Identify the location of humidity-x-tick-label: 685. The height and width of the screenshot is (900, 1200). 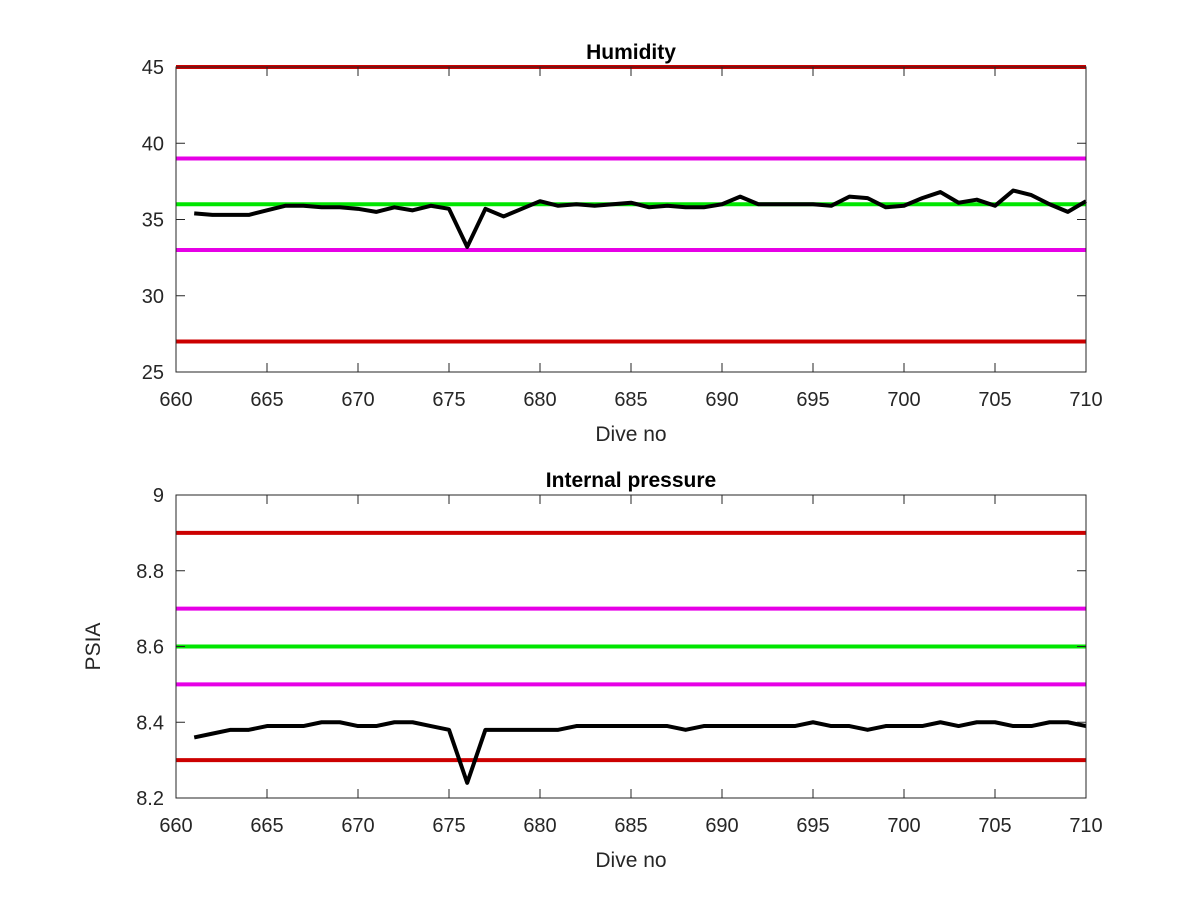
(630, 400).